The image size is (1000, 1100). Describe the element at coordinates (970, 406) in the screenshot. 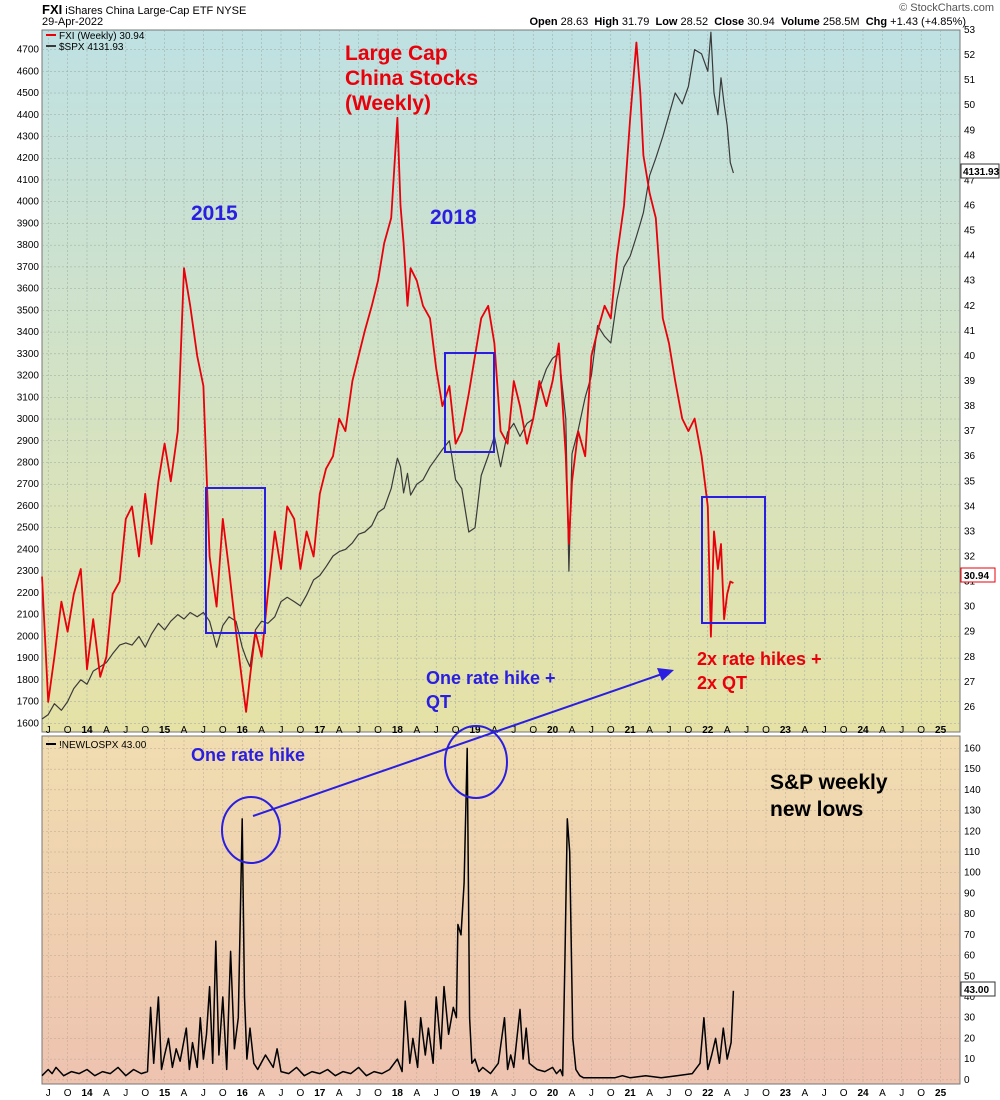

I see `right-tick-label: 38` at that location.